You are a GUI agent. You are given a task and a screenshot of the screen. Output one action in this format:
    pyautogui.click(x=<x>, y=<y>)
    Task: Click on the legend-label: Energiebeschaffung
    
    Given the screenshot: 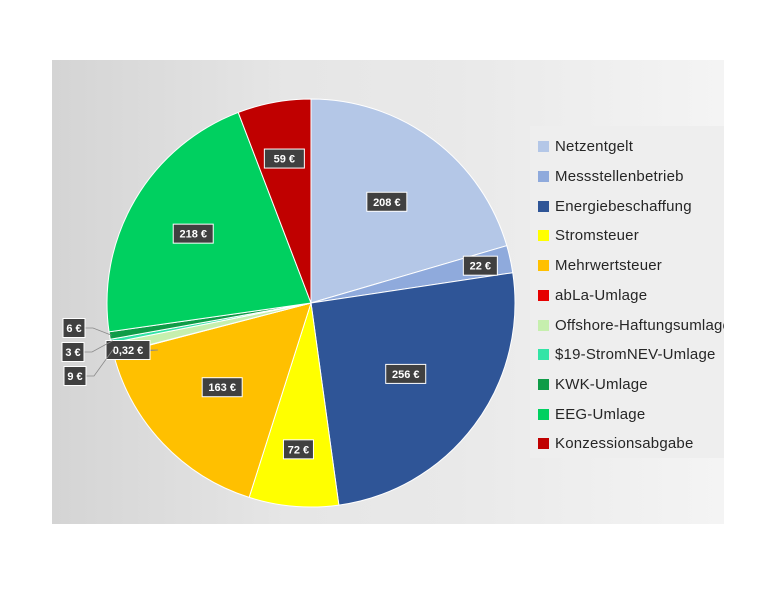 What is the action you would take?
    pyautogui.click(x=623, y=206)
    